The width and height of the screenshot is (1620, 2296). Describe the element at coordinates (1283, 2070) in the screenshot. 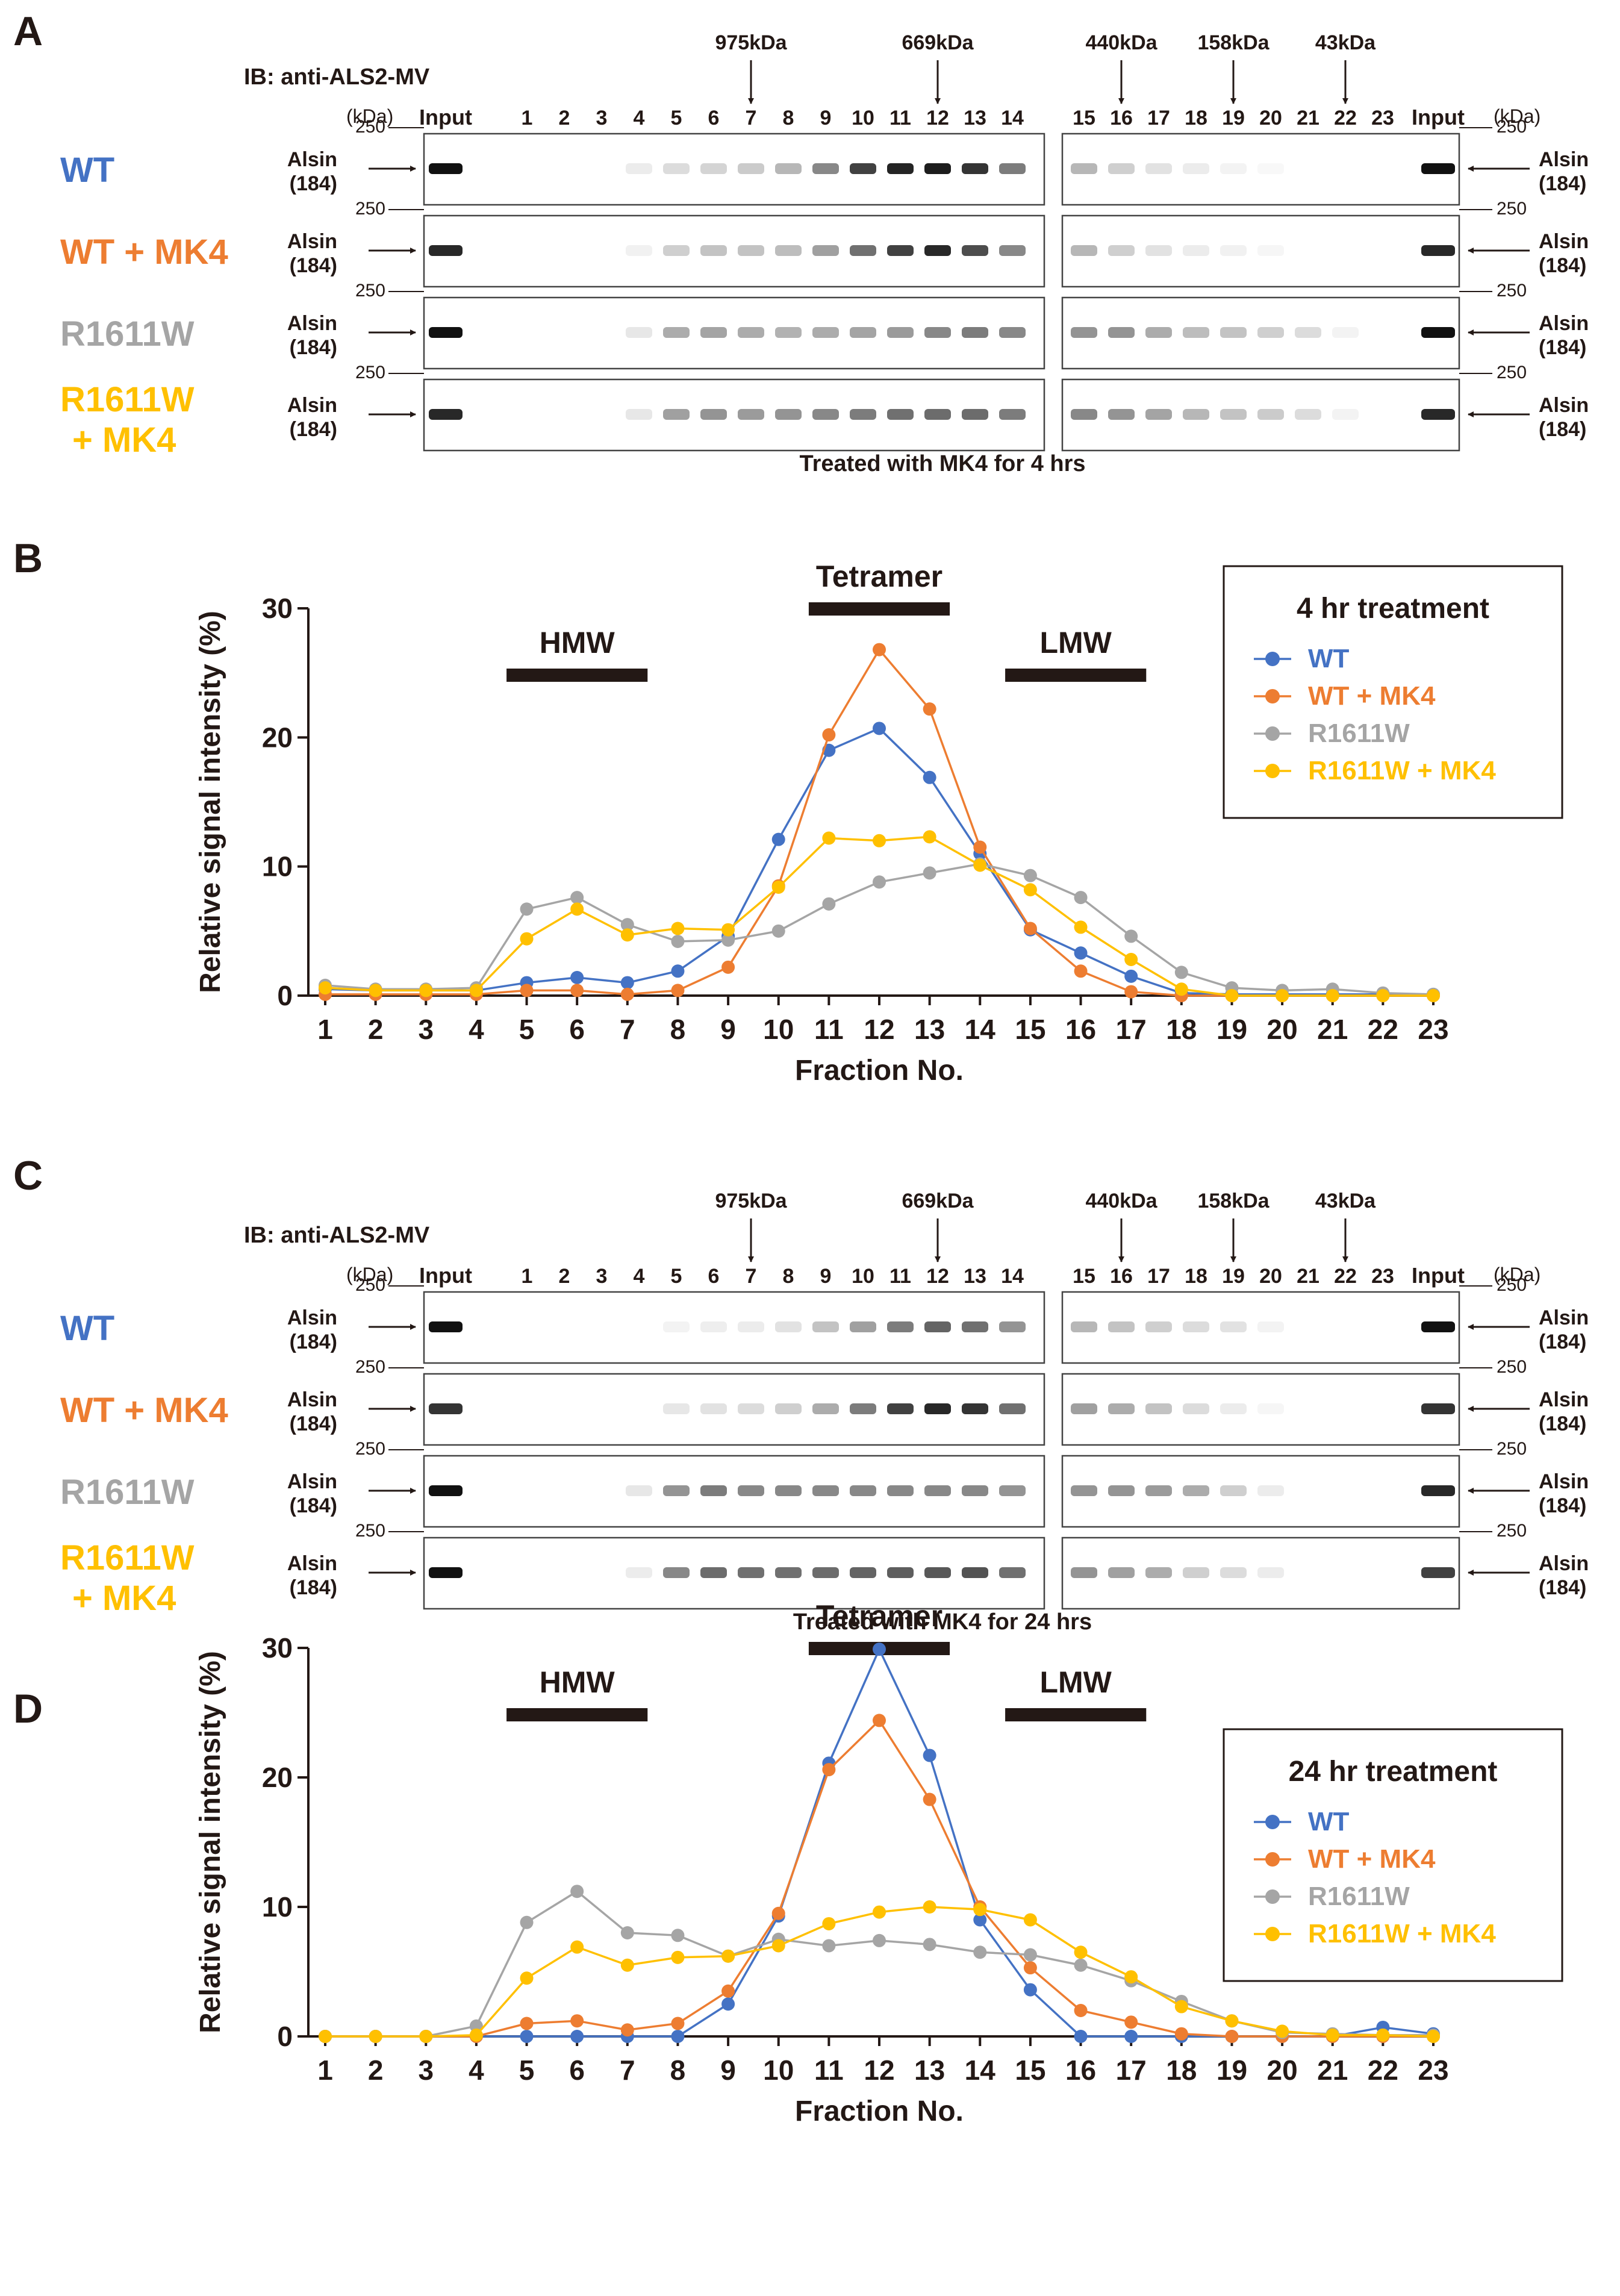

I see `x-tick-label: 20` at that location.